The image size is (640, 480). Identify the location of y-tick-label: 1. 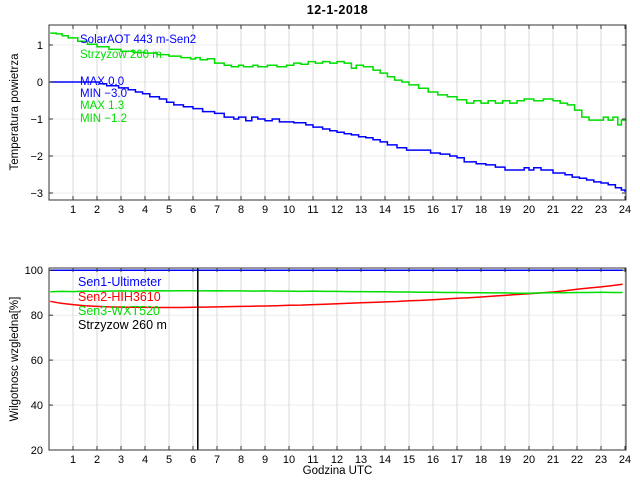
(40, 46).